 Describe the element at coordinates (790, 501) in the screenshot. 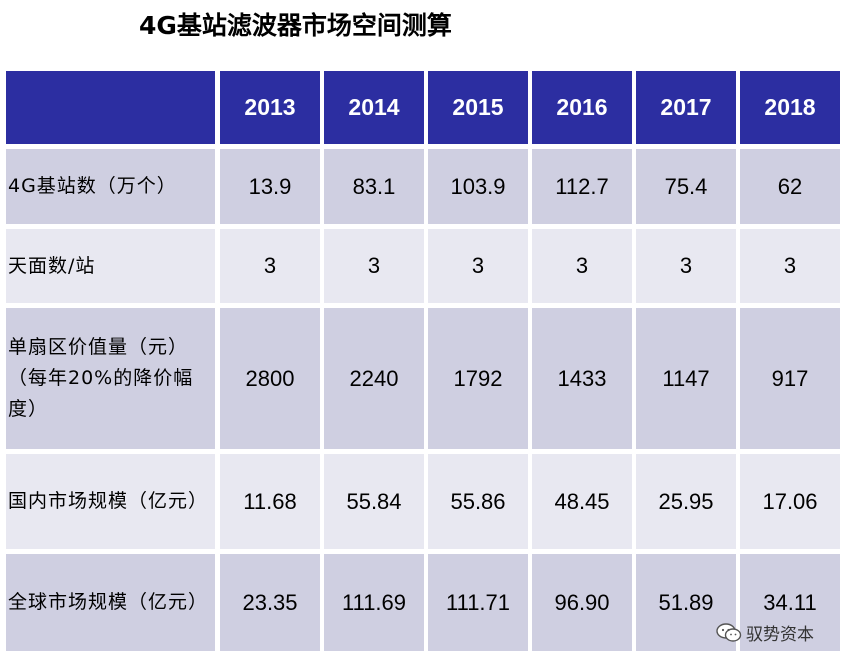

I see `table-cell: 17.06` at that location.